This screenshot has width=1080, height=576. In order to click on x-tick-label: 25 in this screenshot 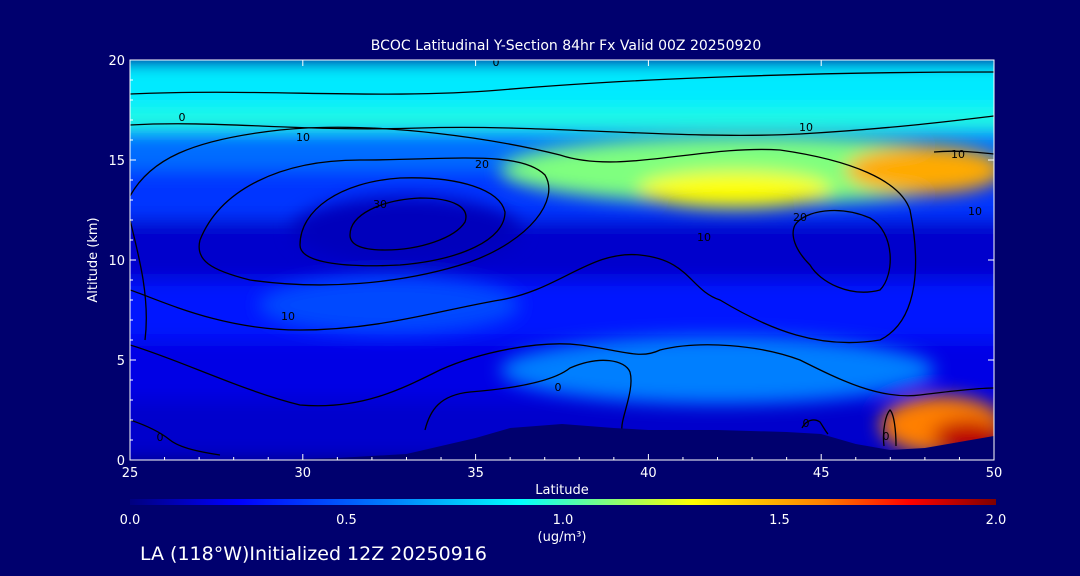, I will do `click(130, 473)`.